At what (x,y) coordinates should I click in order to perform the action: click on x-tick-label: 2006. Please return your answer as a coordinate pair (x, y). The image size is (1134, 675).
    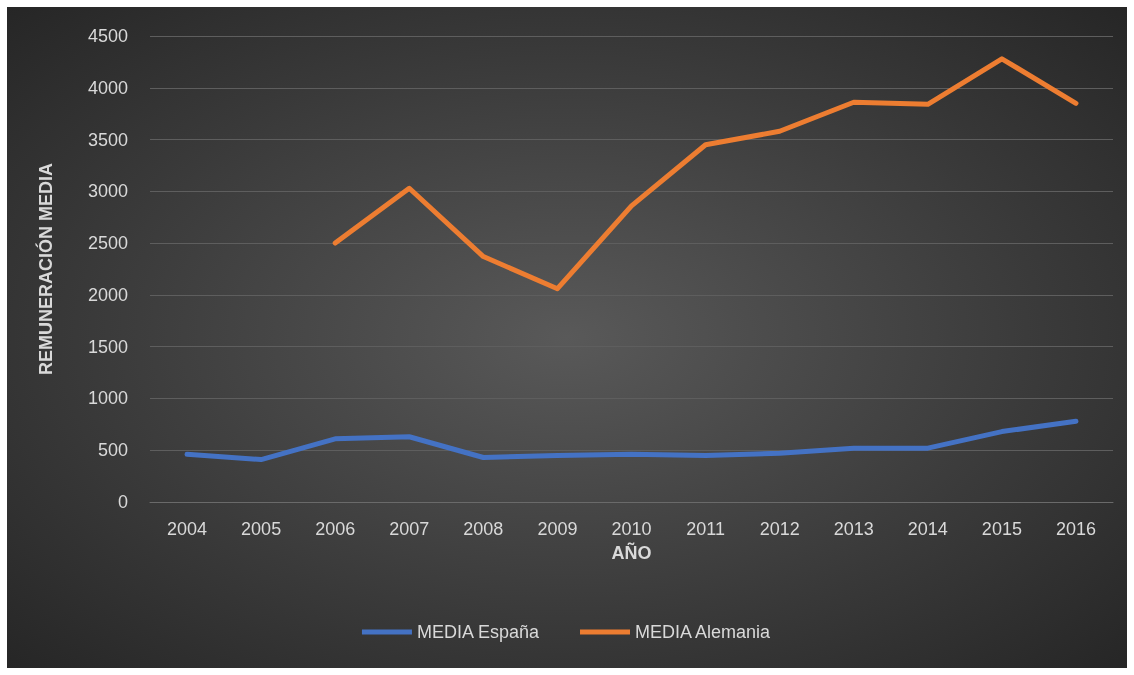
    Looking at the image, I should click on (335, 529).